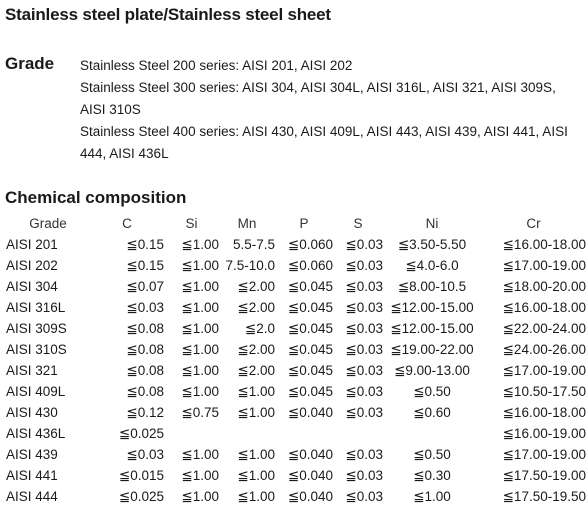  I want to click on cell-p, so click(304, 433).